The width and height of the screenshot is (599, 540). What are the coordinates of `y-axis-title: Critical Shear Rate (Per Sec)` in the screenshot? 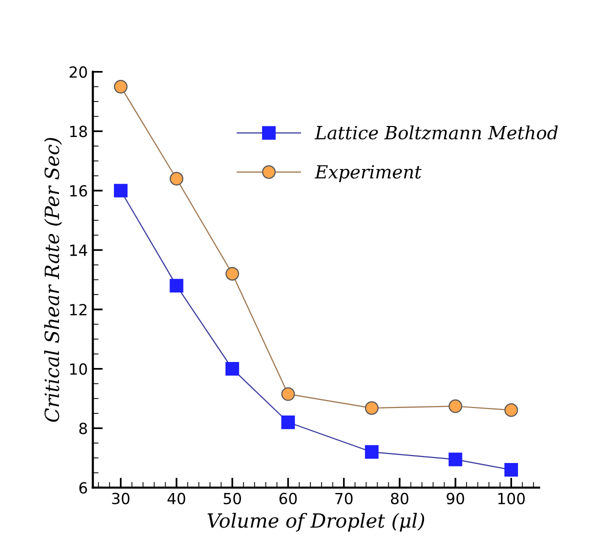 It's located at (53, 280).